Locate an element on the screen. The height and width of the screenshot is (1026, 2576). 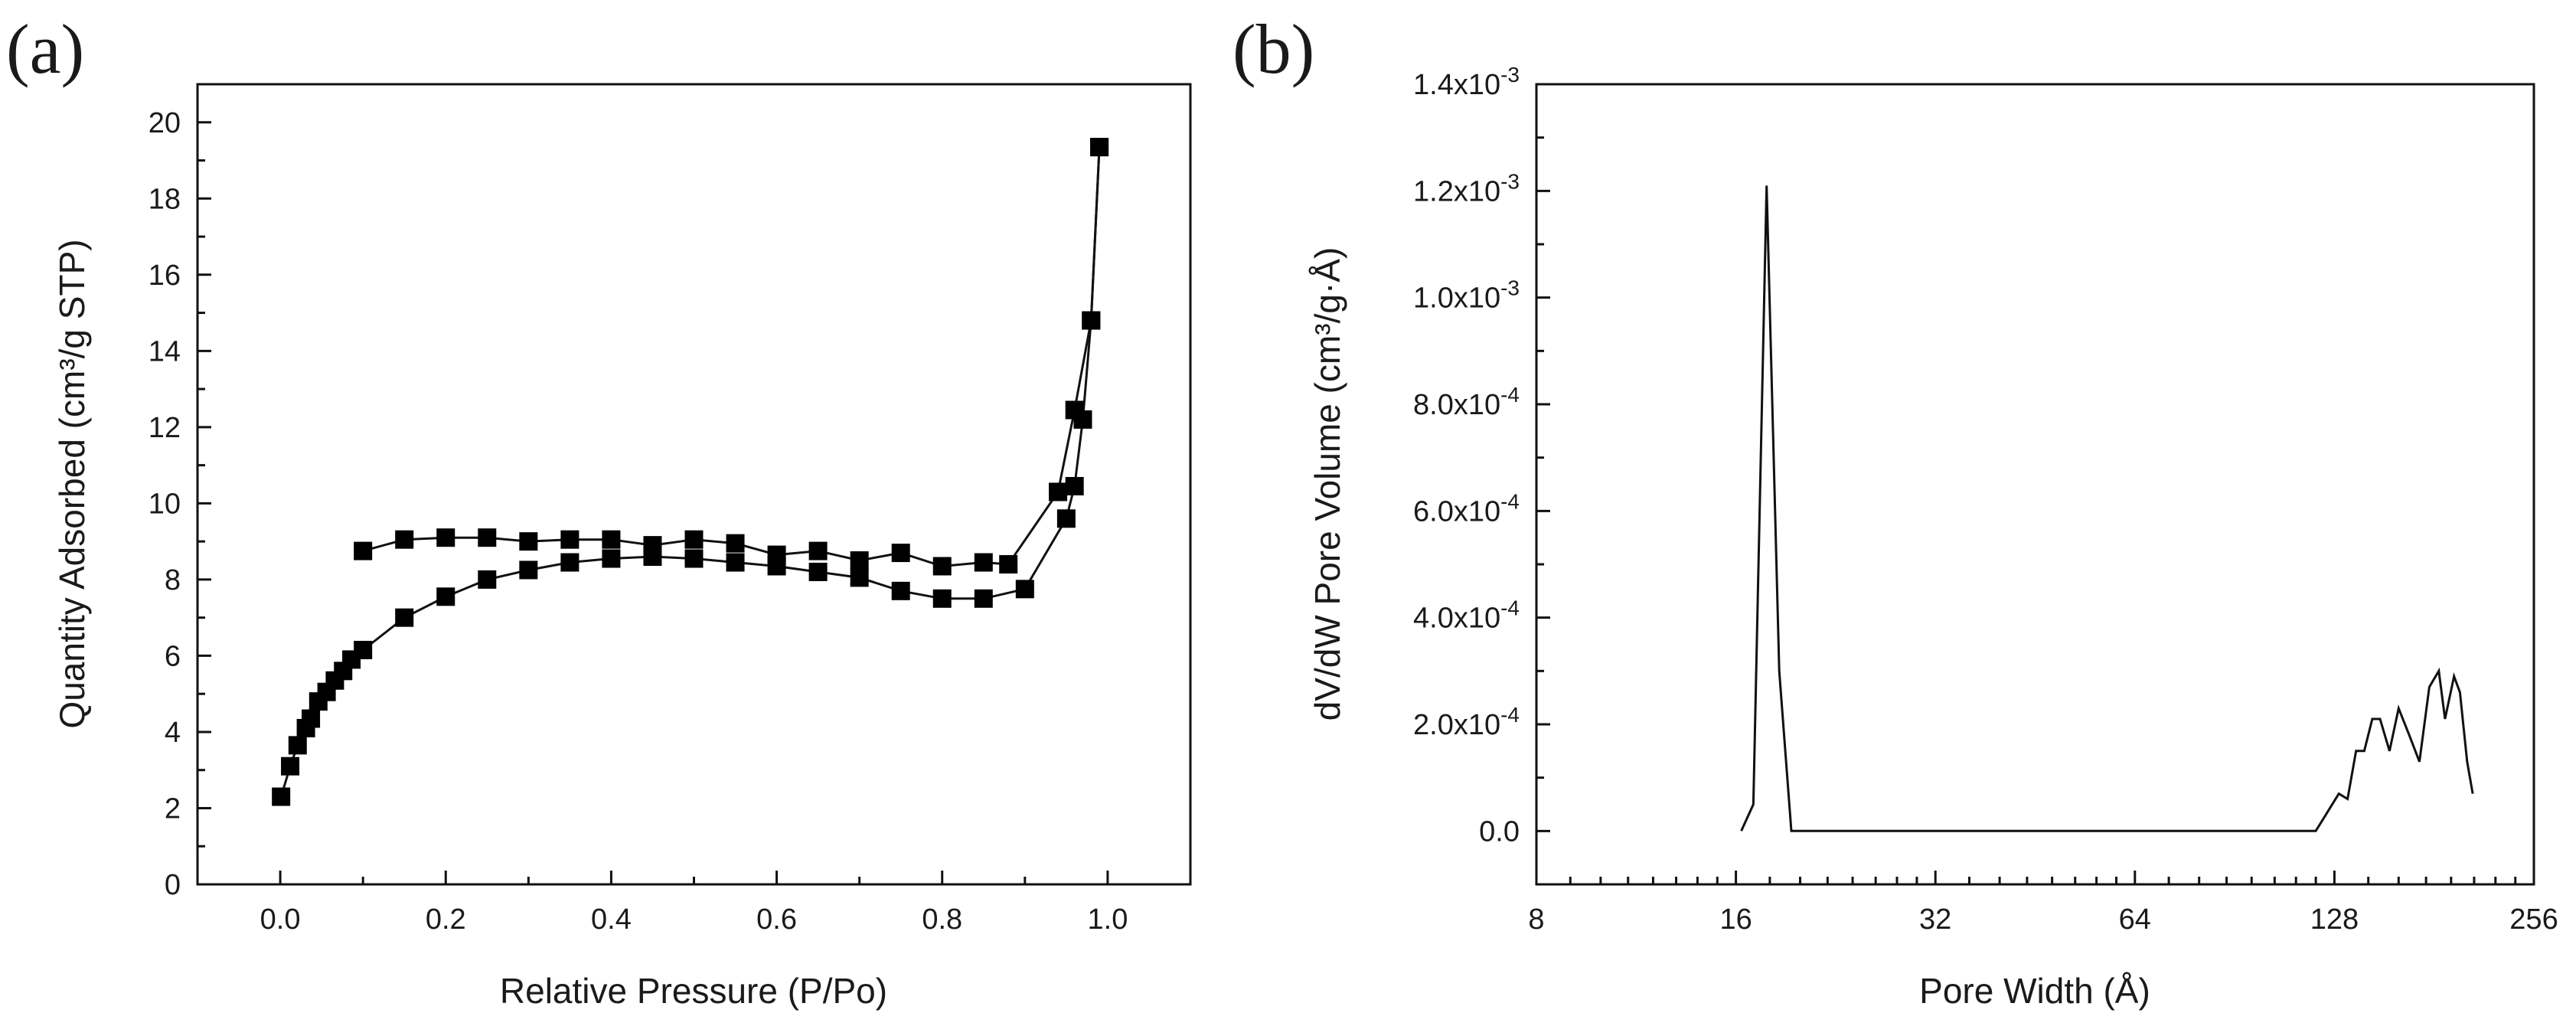
panel-a-x-tick-label: 0.0 is located at coordinates (280, 919).